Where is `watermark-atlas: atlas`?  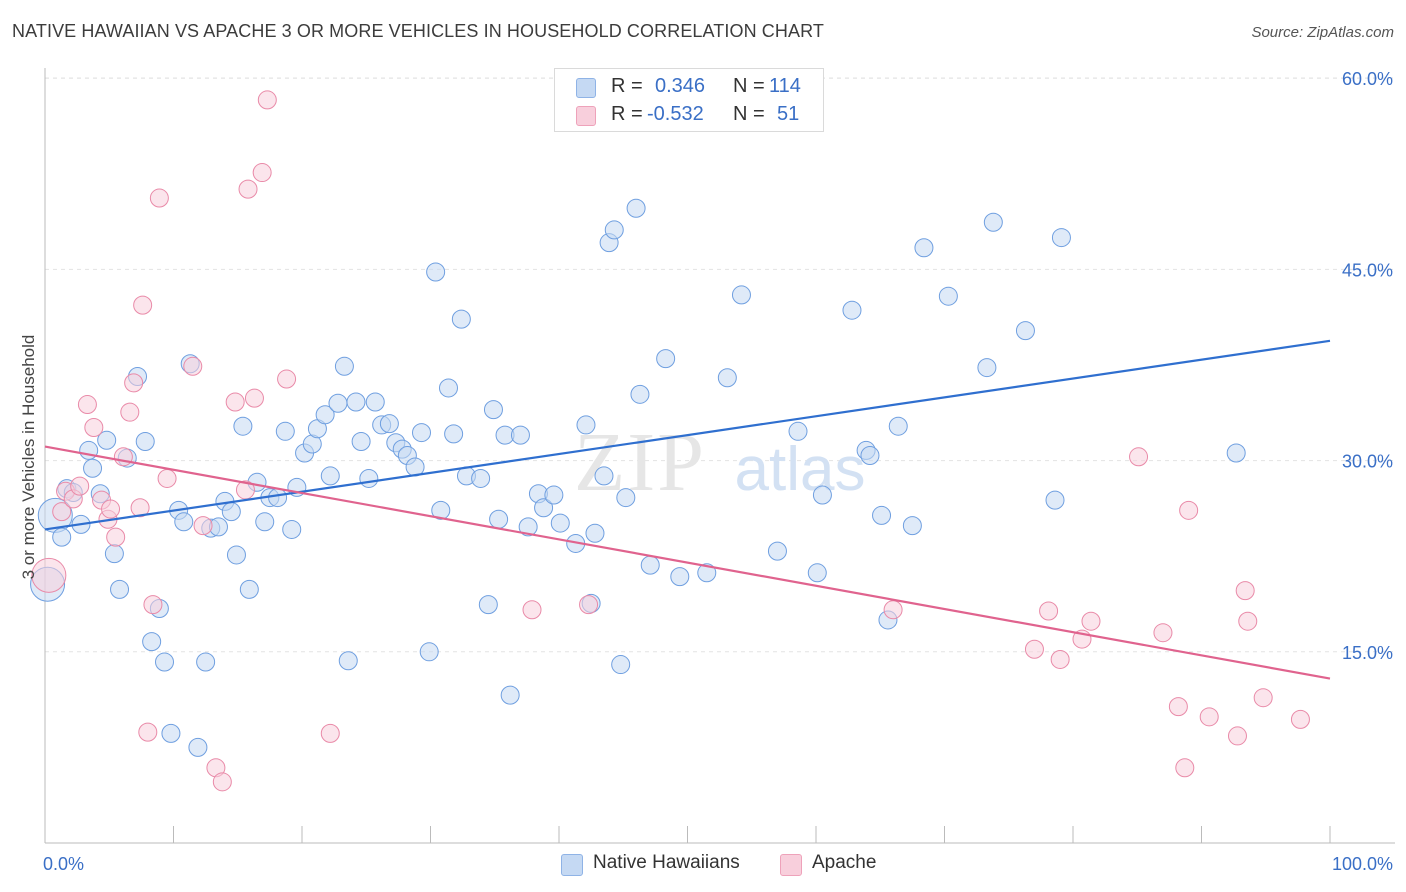
watermark-atlas: atlas is located at coordinates (800, 469).